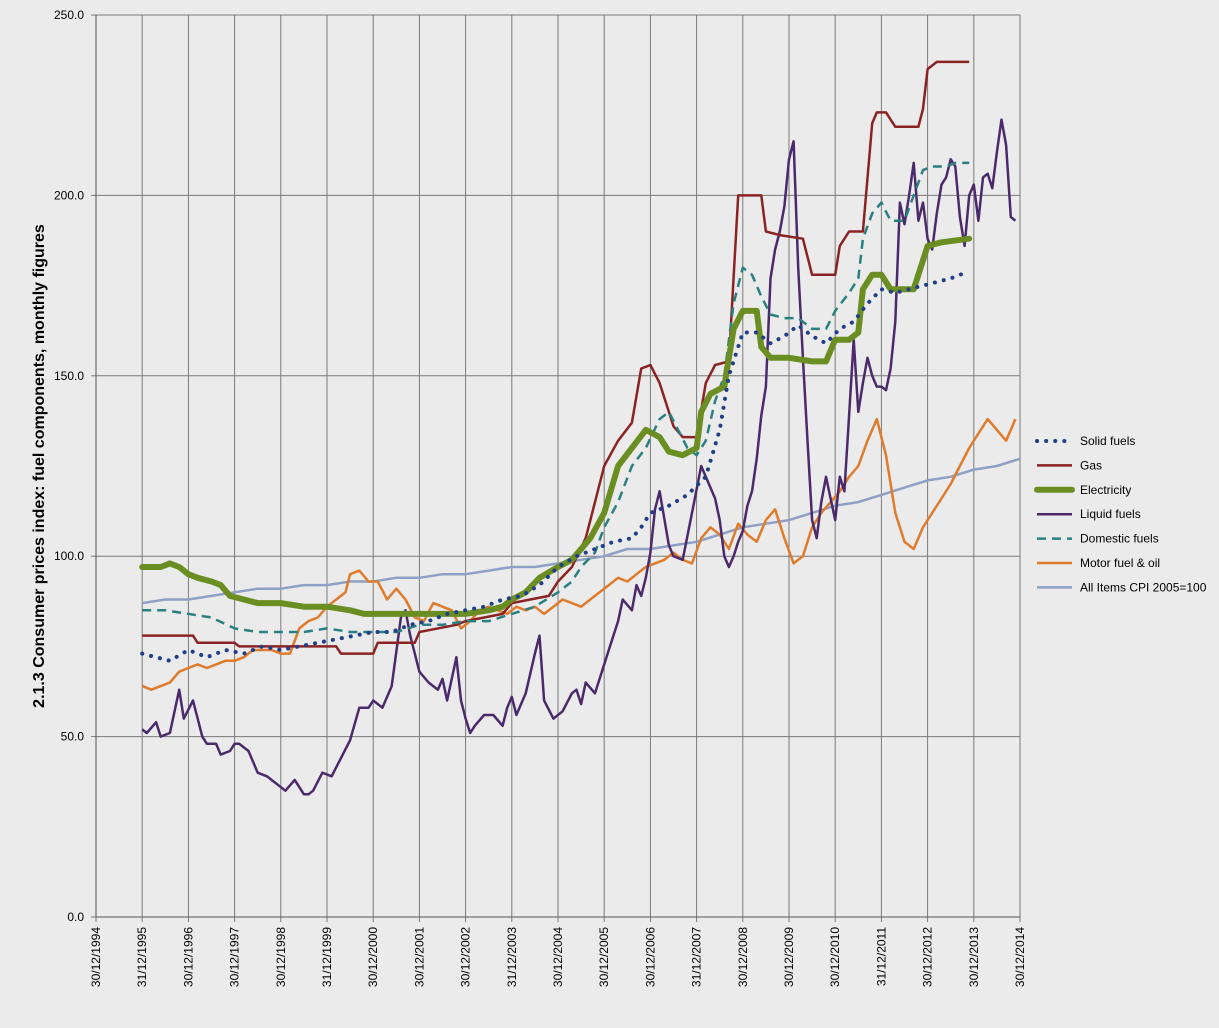  Describe the element at coordinates (1107, 441) in the screenshot. I see `legend-label-solid-fuels: Solid fuels` at that location.